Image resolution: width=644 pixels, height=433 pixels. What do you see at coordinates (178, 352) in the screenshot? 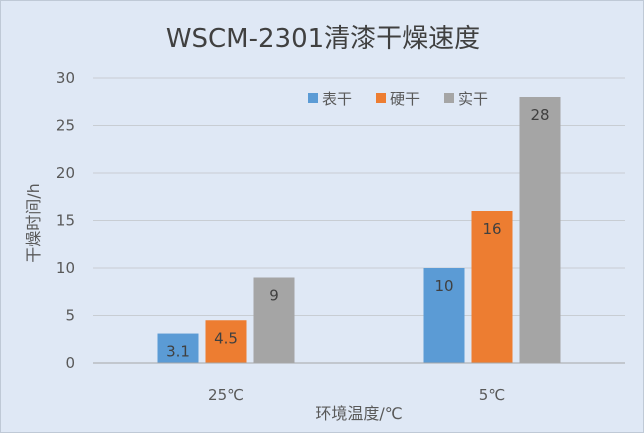
I see `data-label: 3.1` at bounding box center [178, 352].